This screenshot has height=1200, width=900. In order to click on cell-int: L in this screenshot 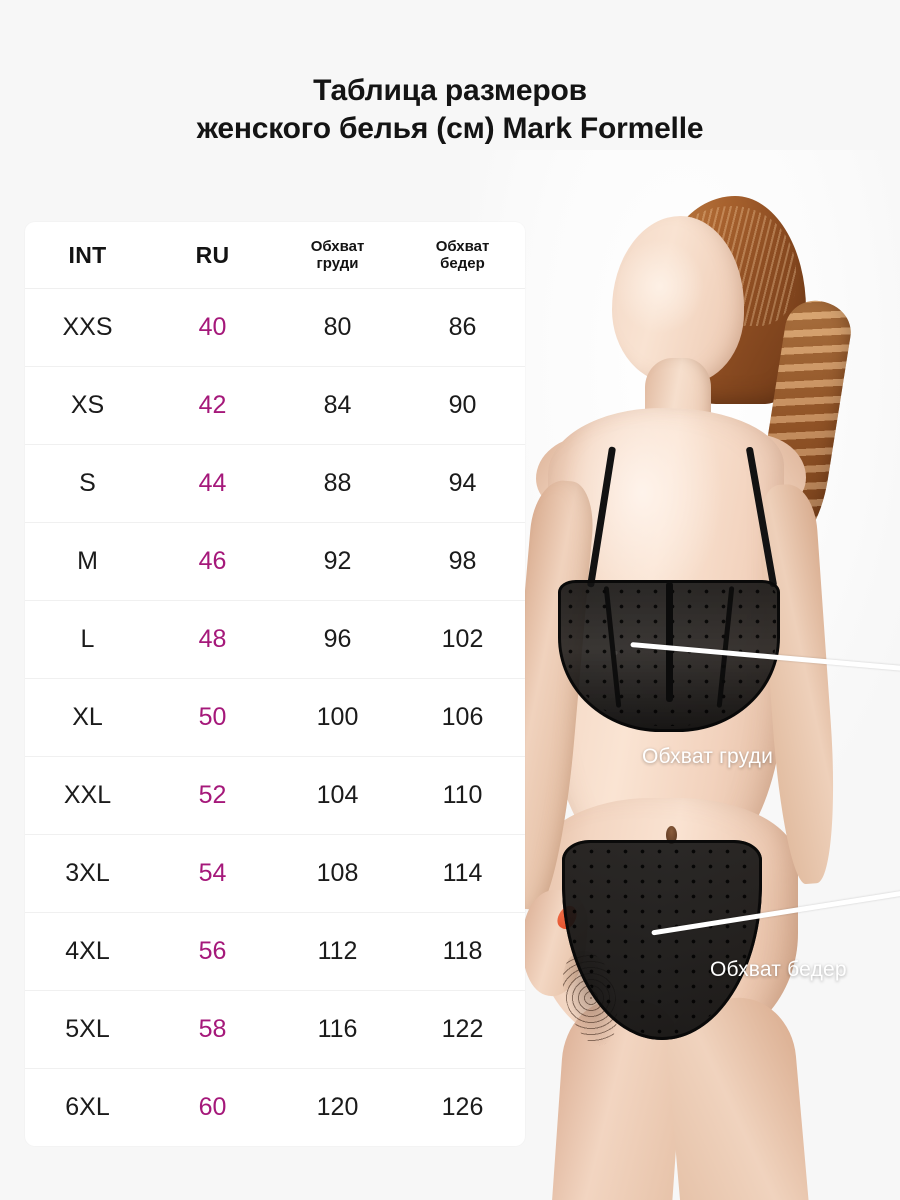, I will do `click(87, 639)`.